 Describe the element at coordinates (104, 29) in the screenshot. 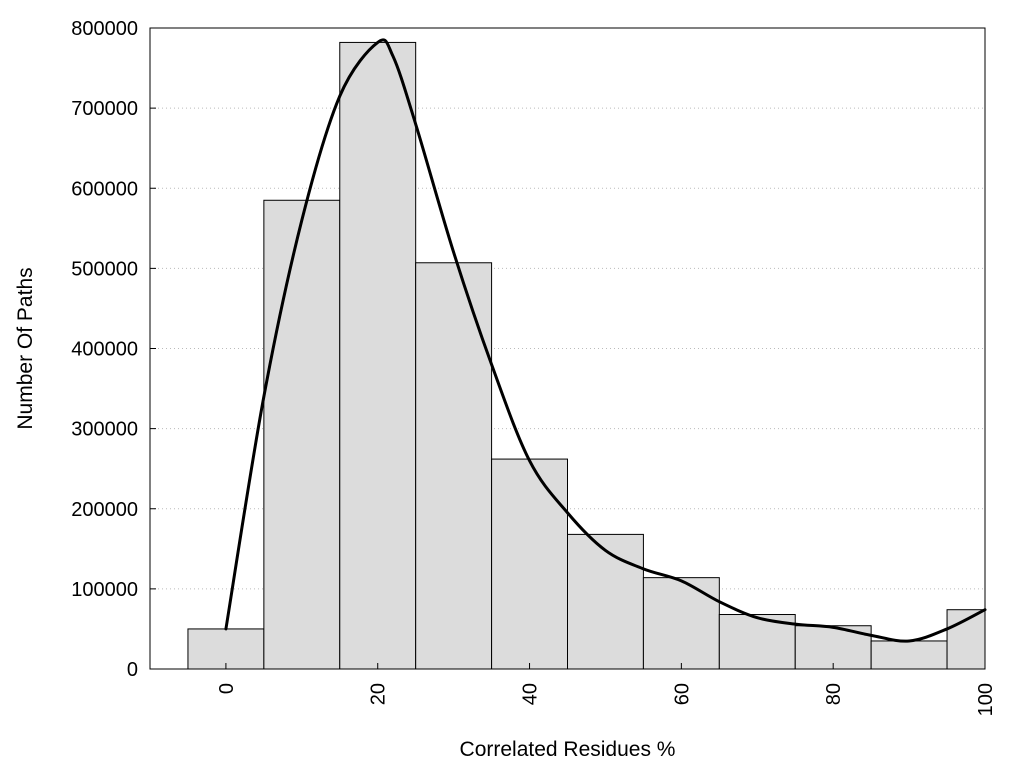

I see `y-tick-label: 800000` at that location.